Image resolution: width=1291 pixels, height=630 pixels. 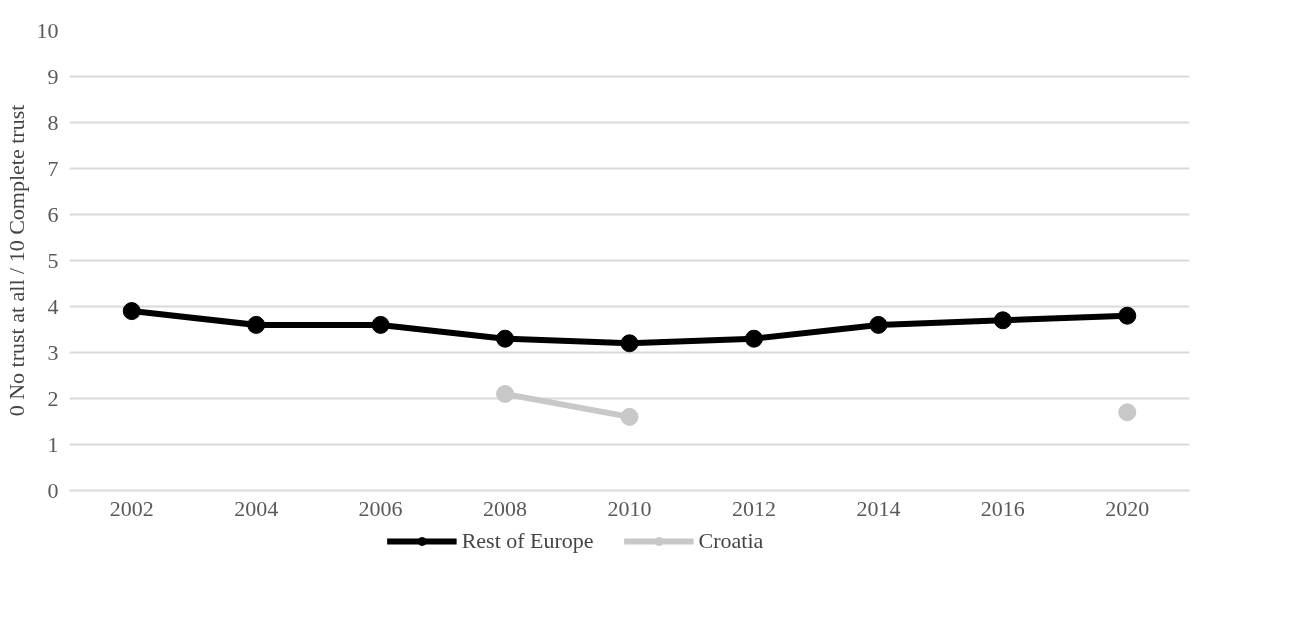 What do you see at coordinates (53, 306) in the screenshot?
I see `y-tick-label: 4` at bounding box center [53, 306].